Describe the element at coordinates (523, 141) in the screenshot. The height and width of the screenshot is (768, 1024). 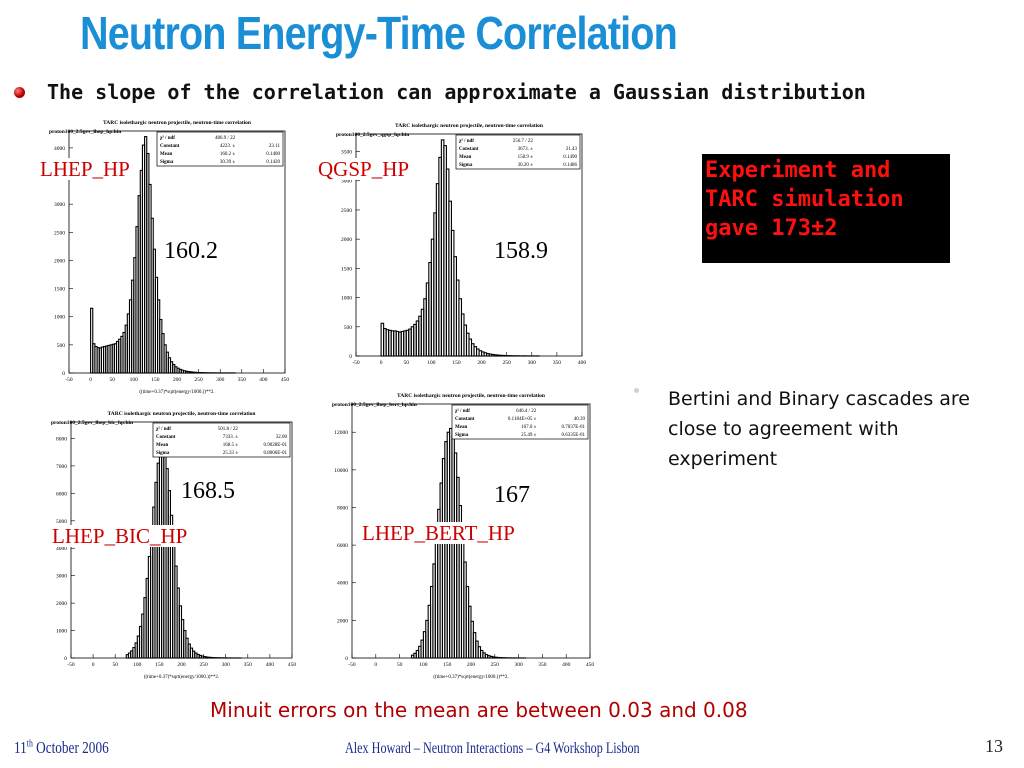
I see `stats-value: 256.7 / 22` at that location.